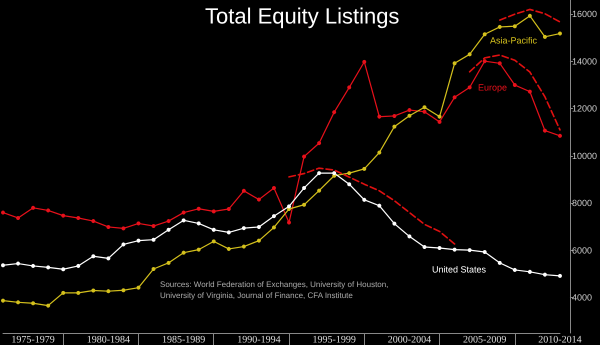 The height and width of the screenshot is (345, 600). Describe the element at coordinates (33, 339) in the screenshot. I see `x-tick-label: 1975-1979` at that location.